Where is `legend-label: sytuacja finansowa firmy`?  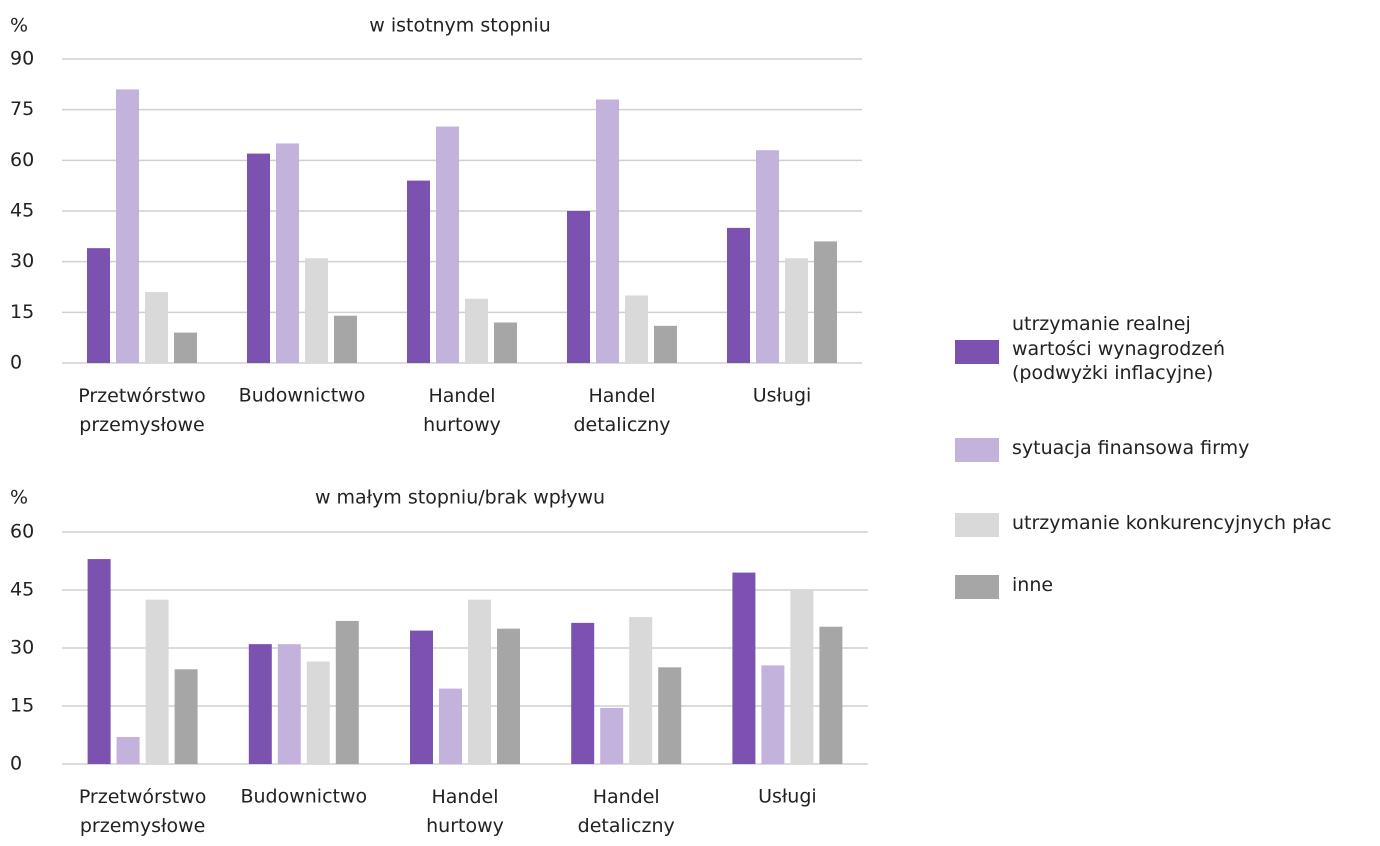
legend-label: sytuacja finansowa firmy is located at coordinates (1131, 448).